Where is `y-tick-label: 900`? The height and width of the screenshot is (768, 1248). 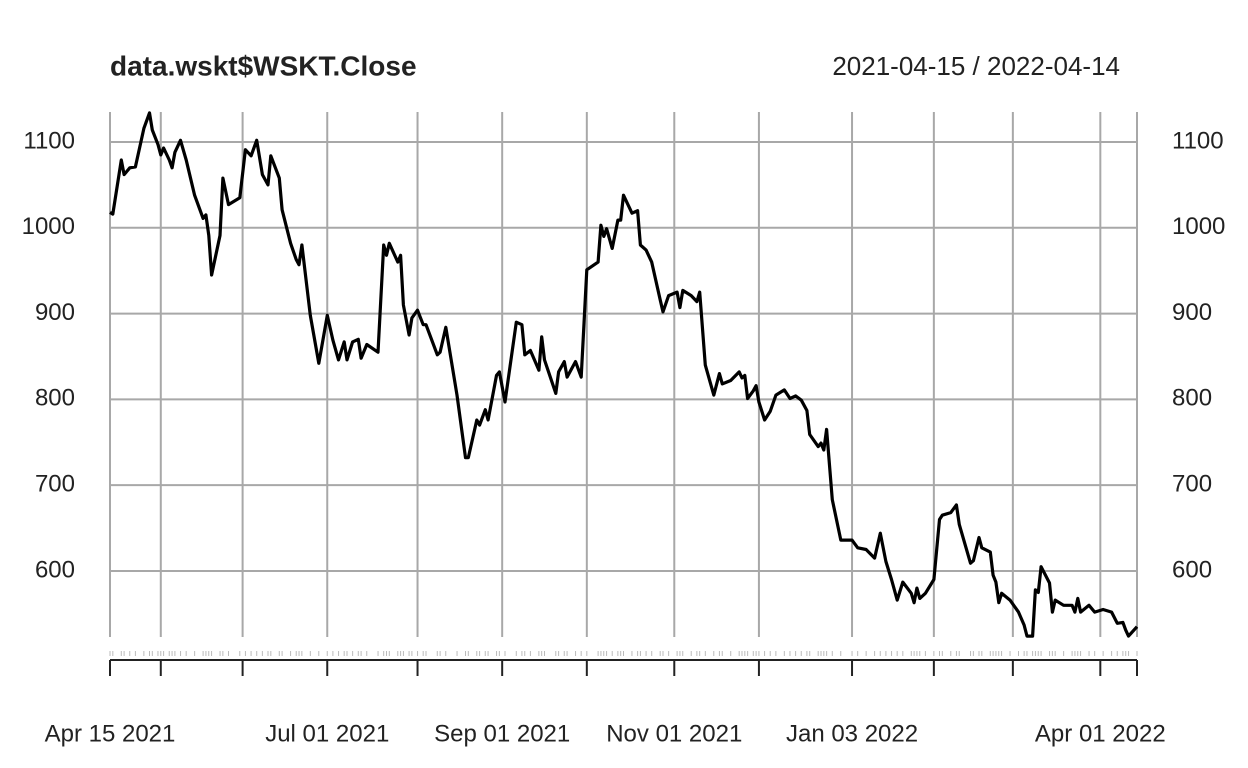
y-tick-label: 900 is located at coordinates (55, 312).